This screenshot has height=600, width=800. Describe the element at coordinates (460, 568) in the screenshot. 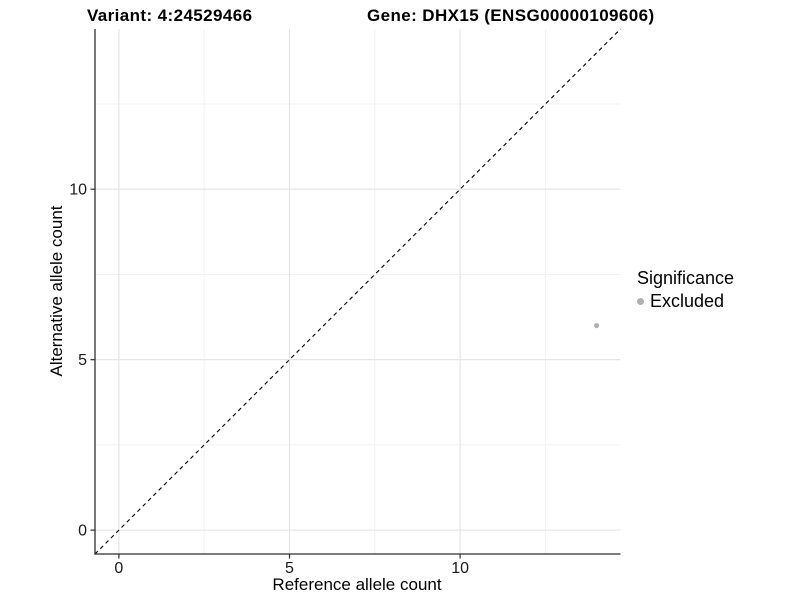

I see `x-tick-label: 10` at that location.